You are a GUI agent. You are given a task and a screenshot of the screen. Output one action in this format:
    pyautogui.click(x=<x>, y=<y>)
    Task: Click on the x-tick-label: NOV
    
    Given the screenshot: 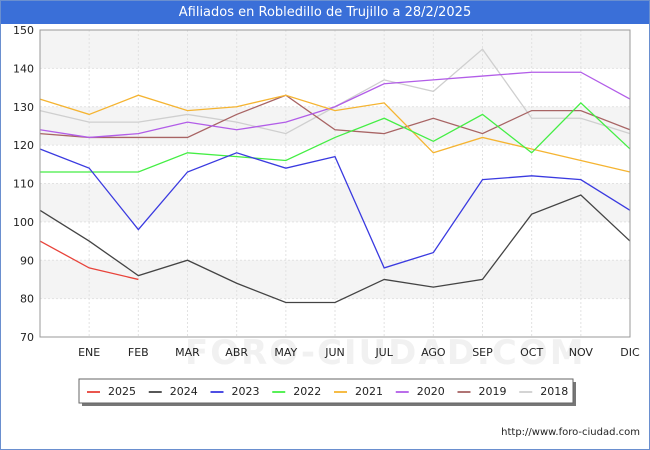 What is the action you would take?
    pyautogui.click(x=581, y=352)
    